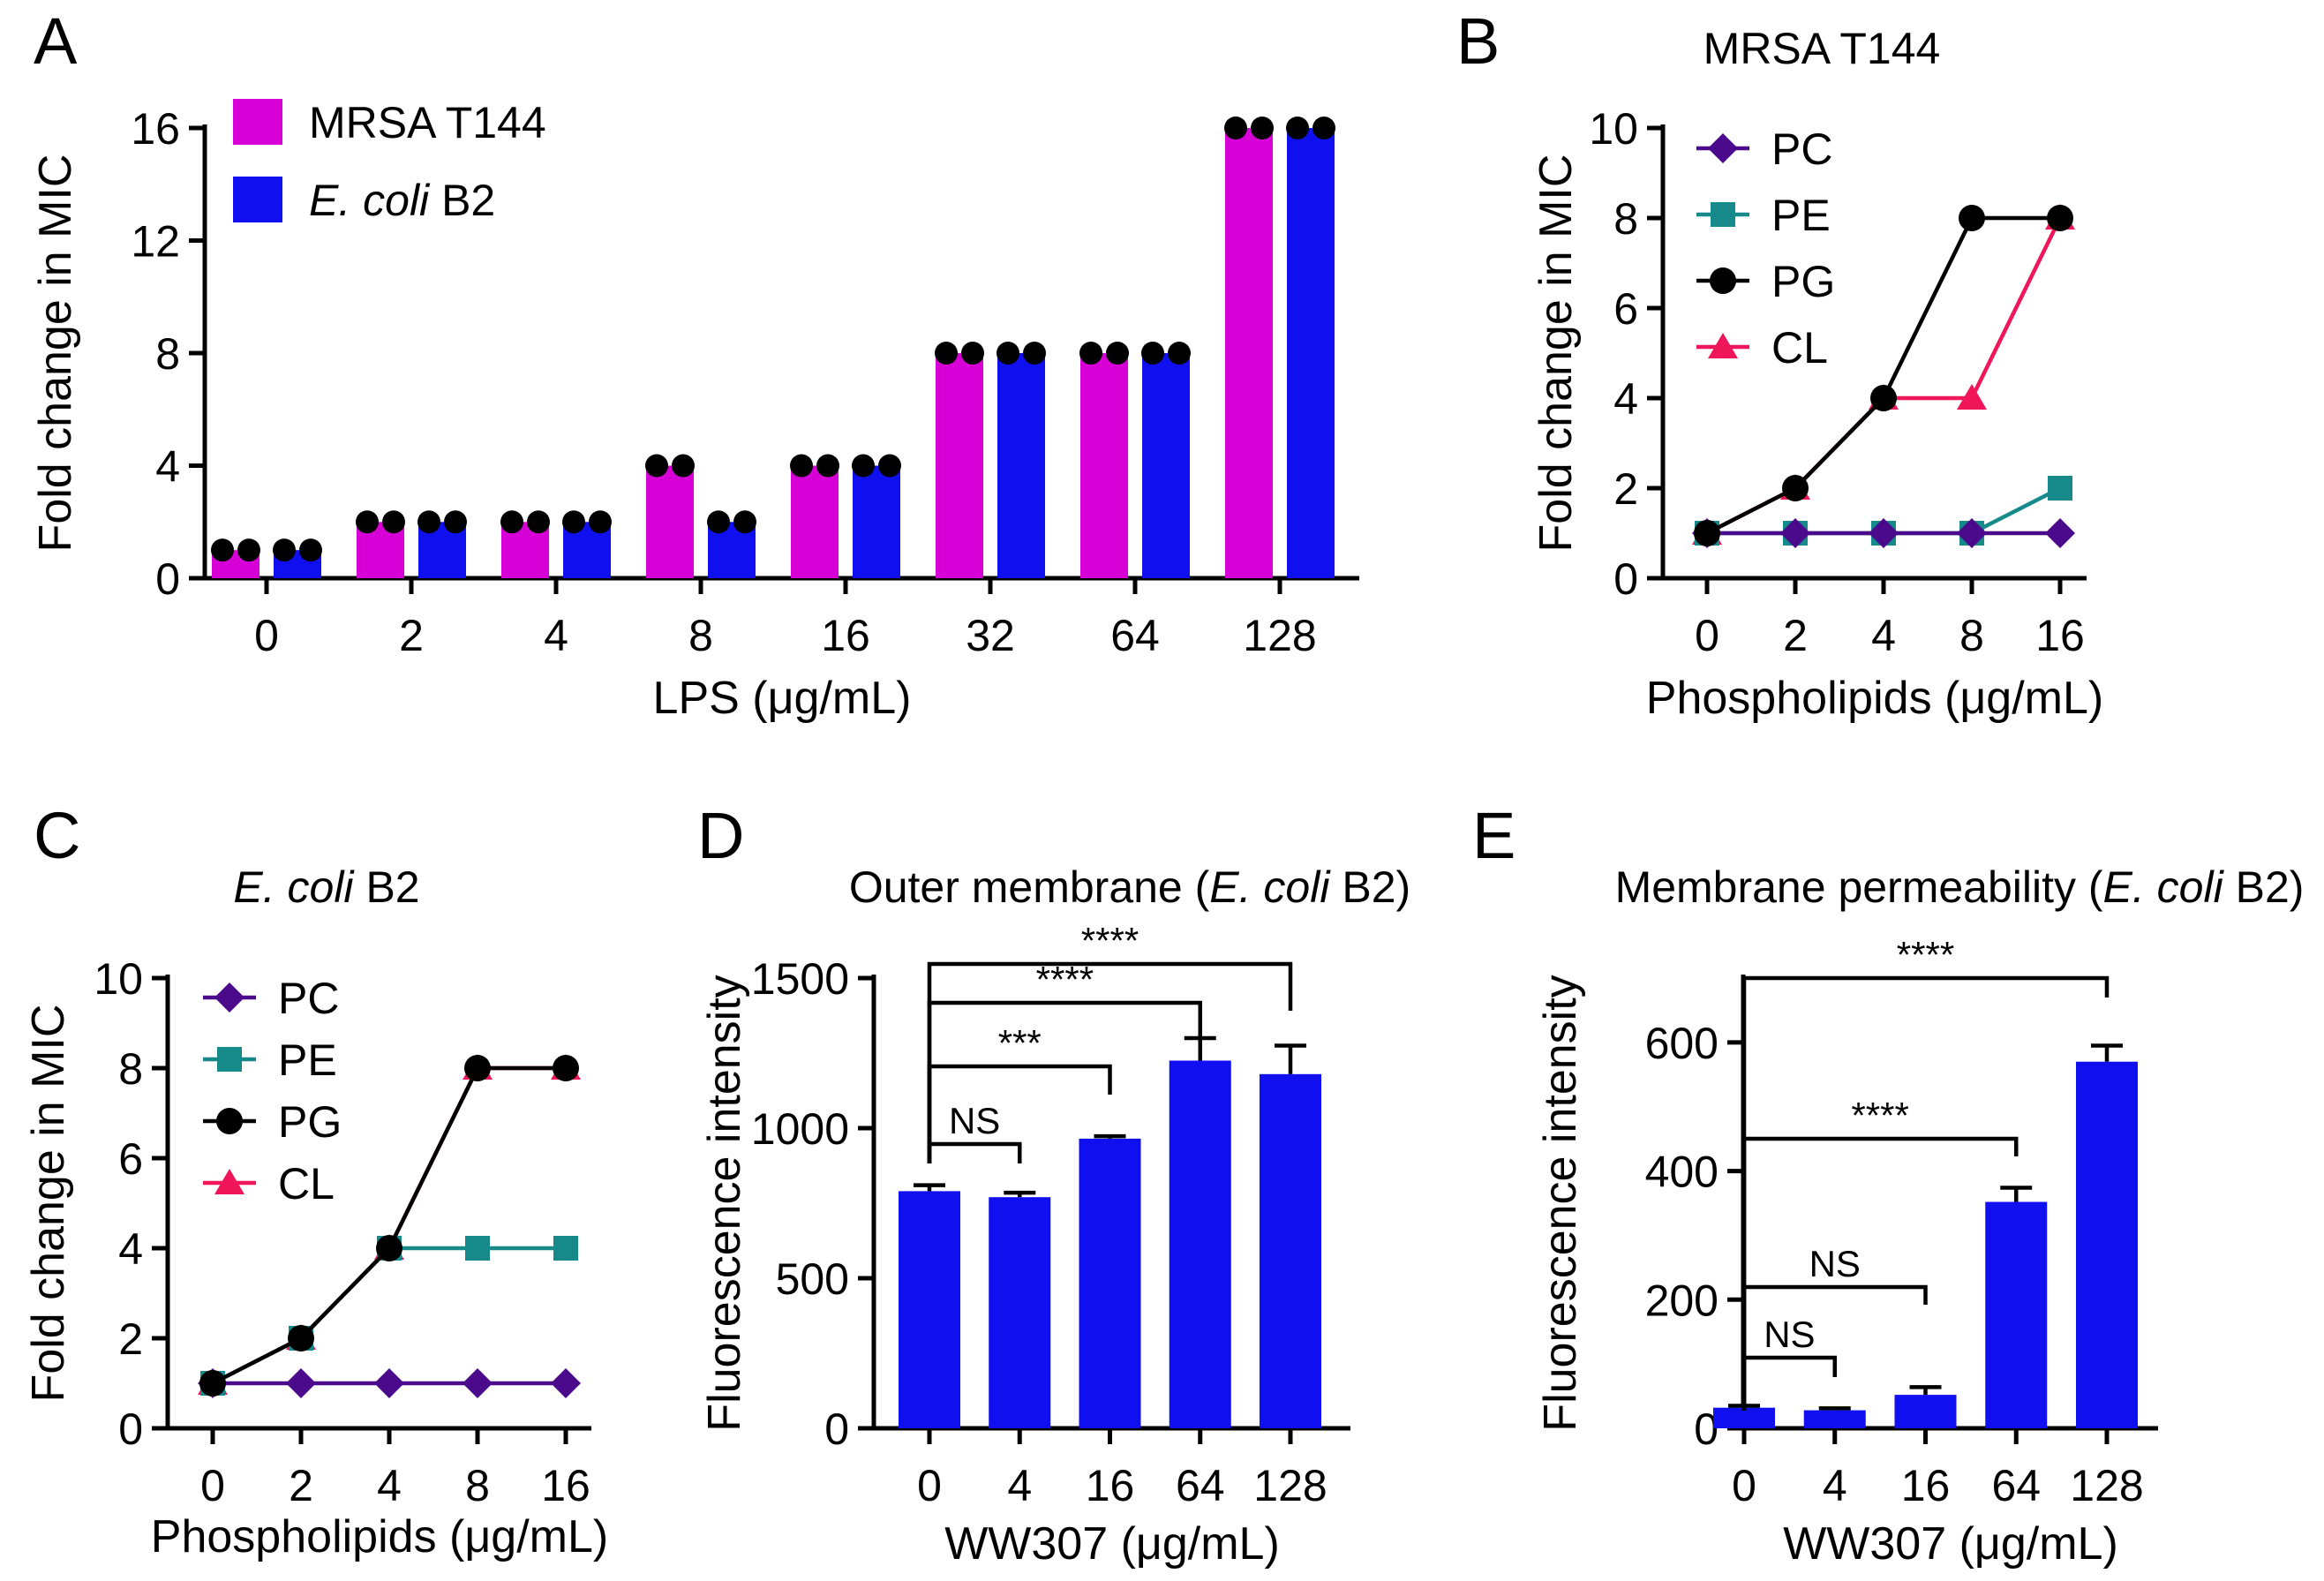 This screenshot has width=2324, height=1581. Describe the element at coordinates (155, 242) in the screenshot. I see `y-tick-label: 12` at that location.